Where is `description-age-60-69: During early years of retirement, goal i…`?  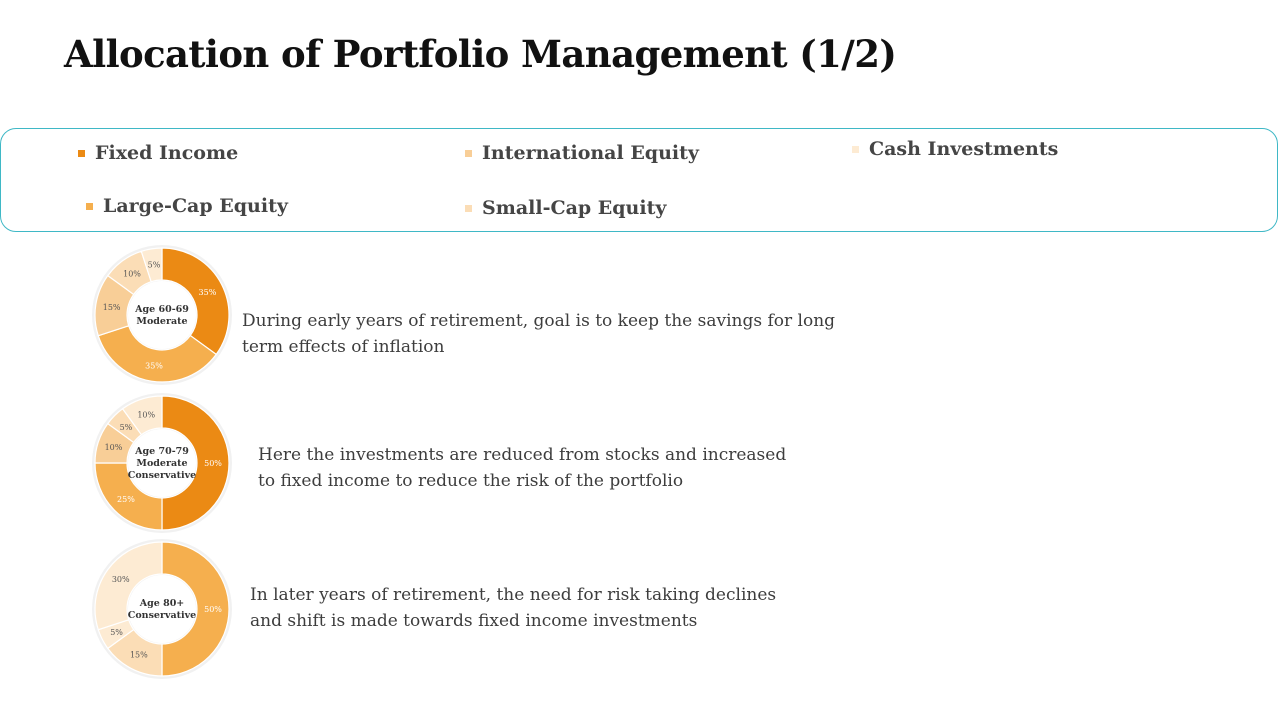
description-age-60-69: During early years of retirement, goal i… is located at coordinates (539, 334).